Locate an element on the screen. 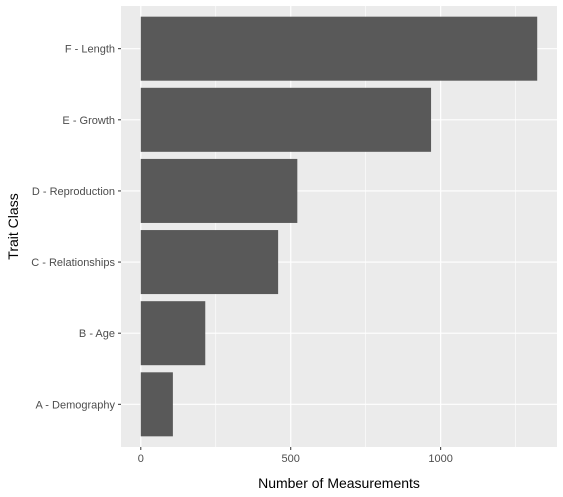 The width and height of the screenshot is (563, 497). y-tick-label: D - Reproduction is located at coordinates (73, 192).